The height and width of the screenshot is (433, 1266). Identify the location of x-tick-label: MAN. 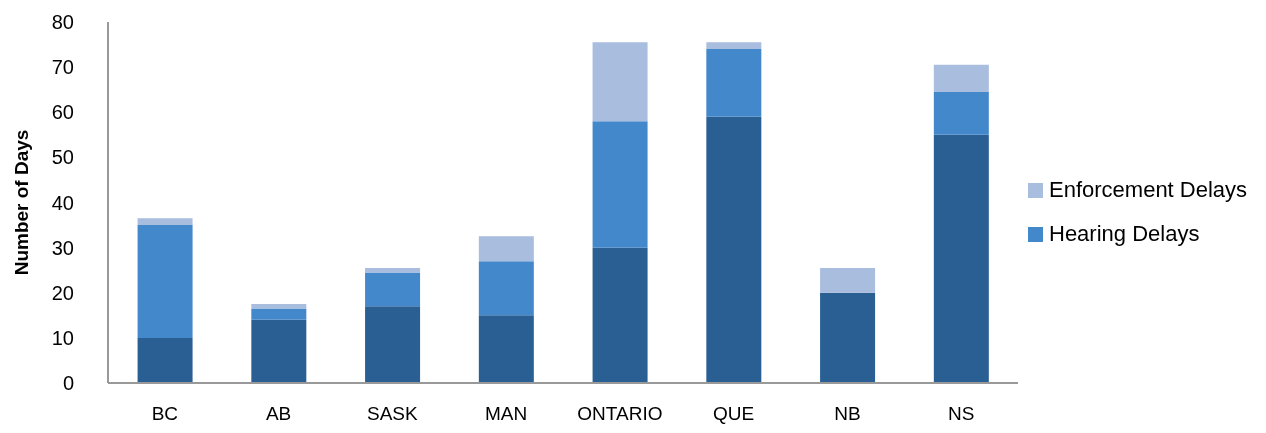
(506, 414).